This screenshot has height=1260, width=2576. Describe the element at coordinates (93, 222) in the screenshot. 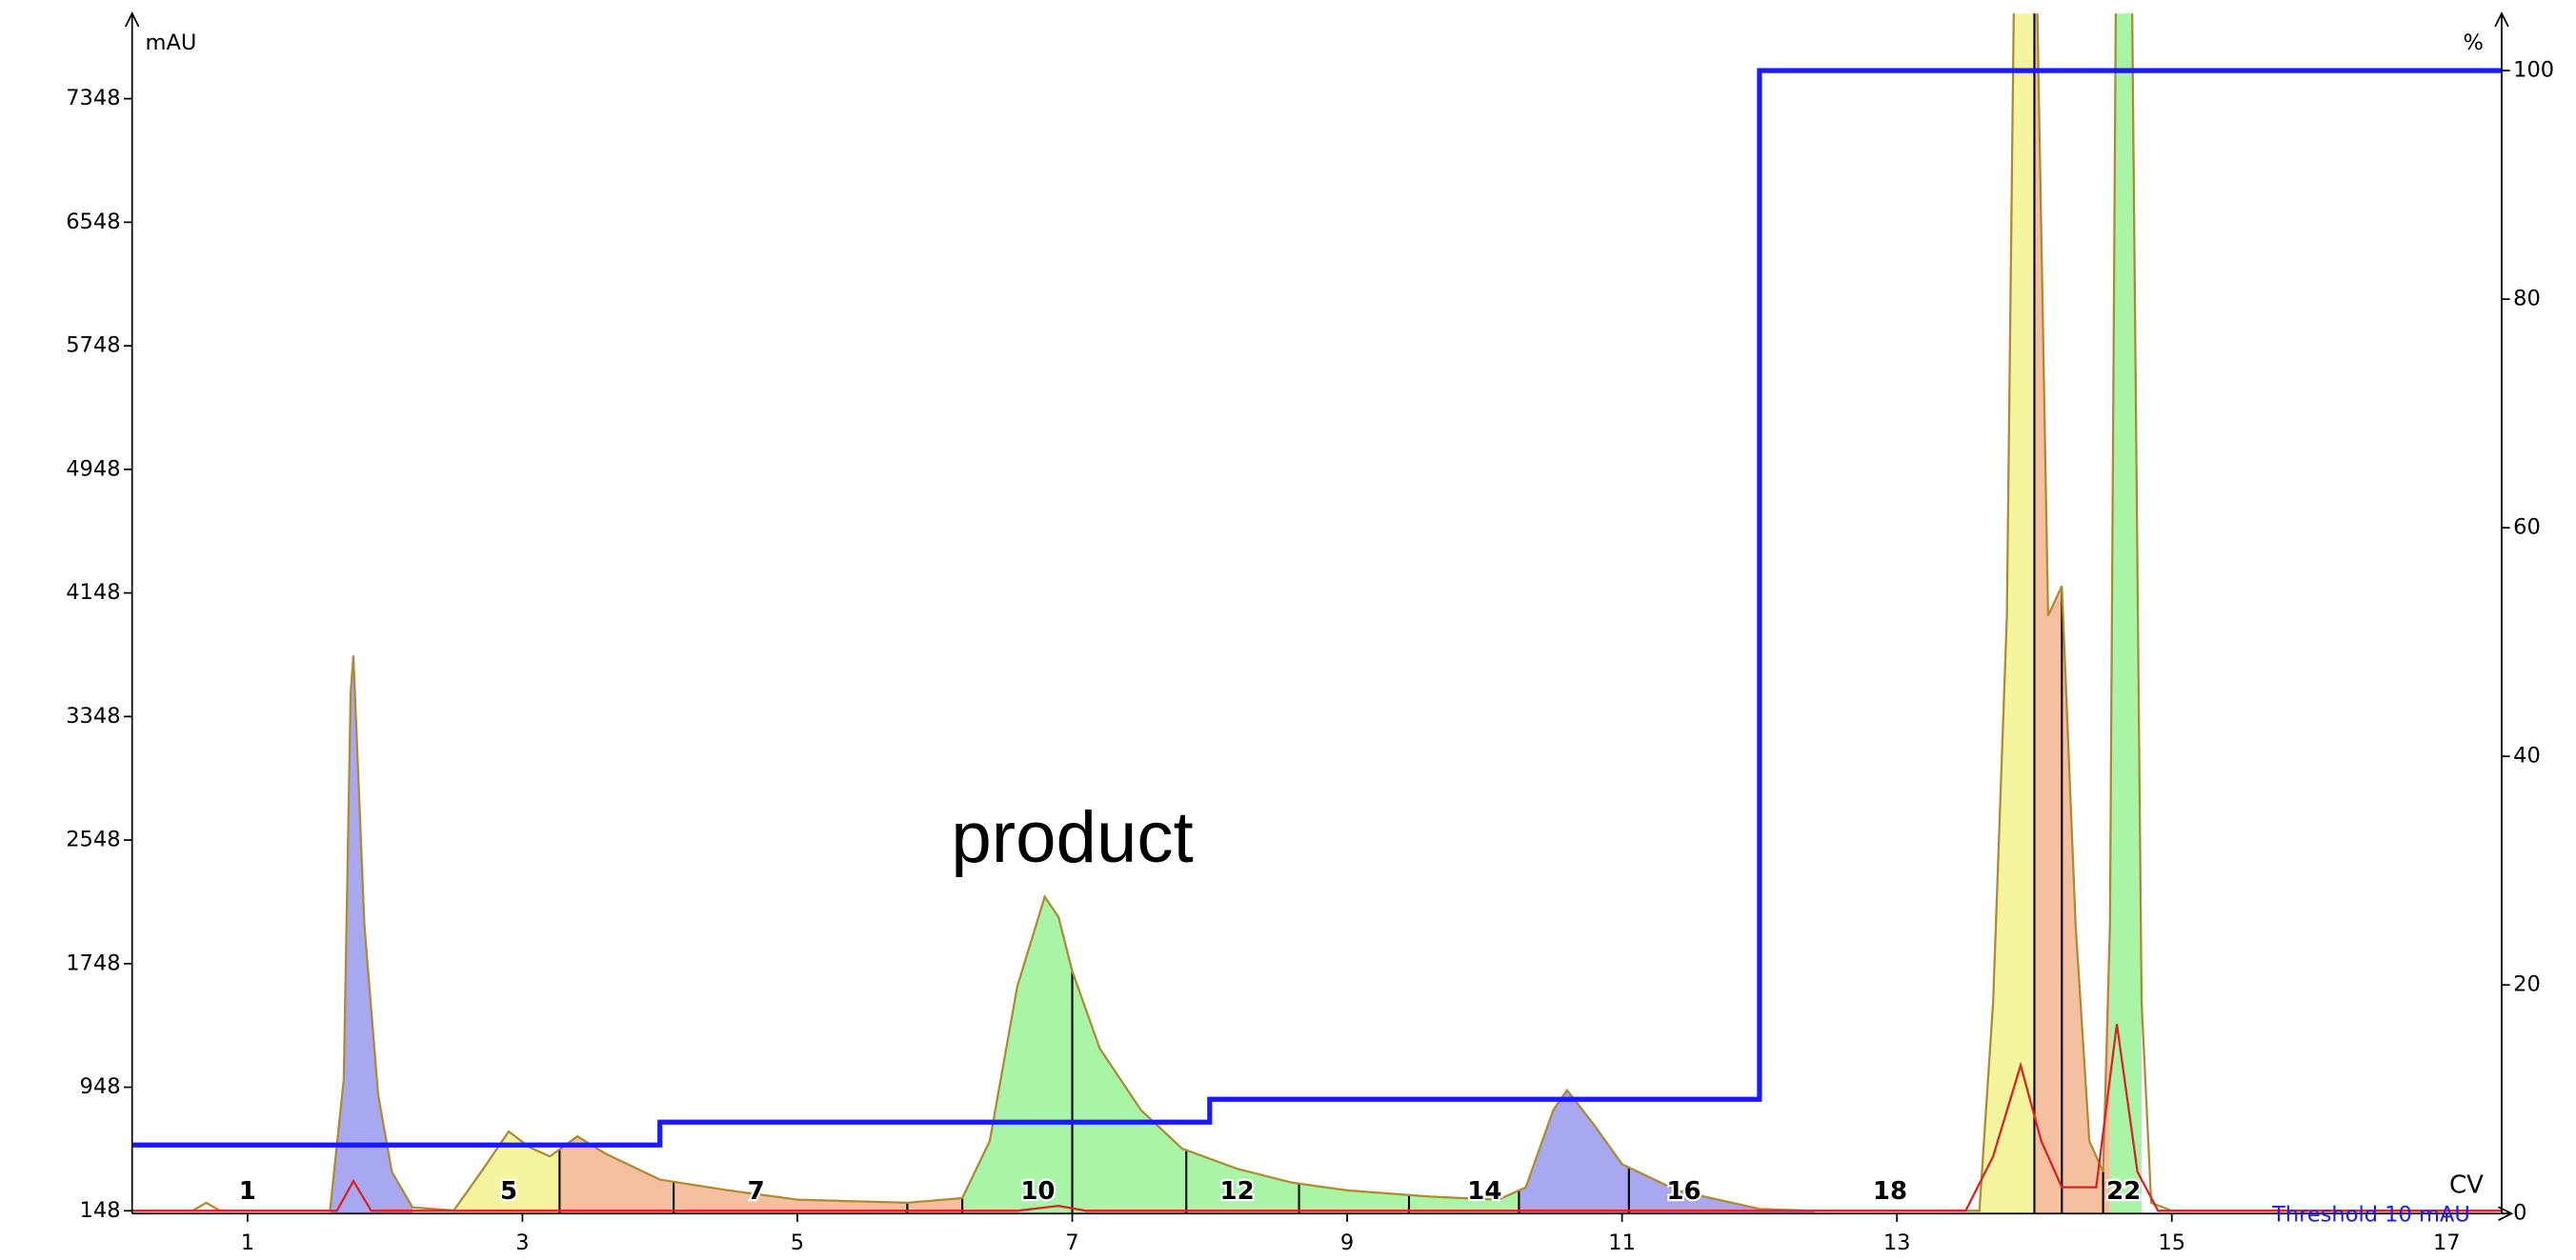

I see `y-tick-label: 6548` at that location.